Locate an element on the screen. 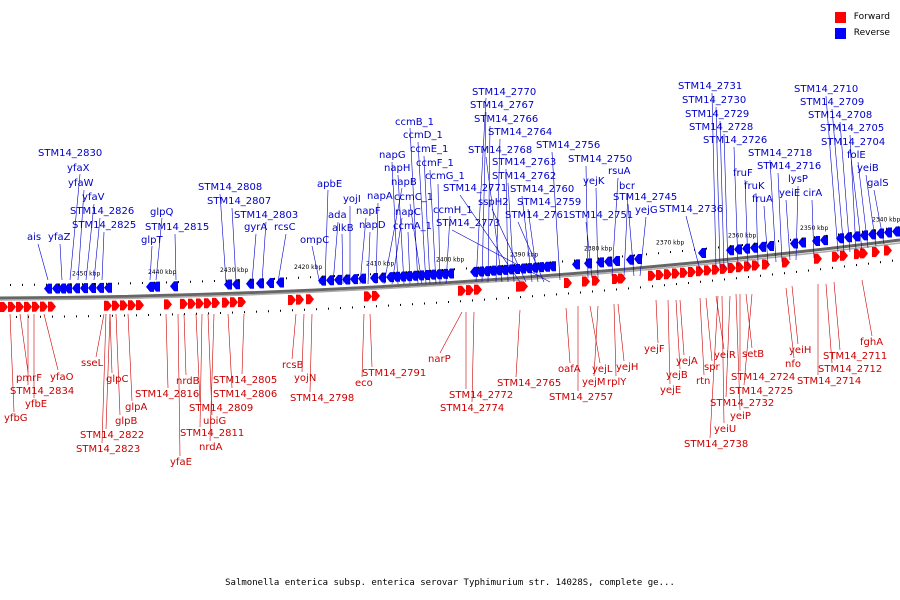  gene-label: fruF is located at coordinates (743, 173).